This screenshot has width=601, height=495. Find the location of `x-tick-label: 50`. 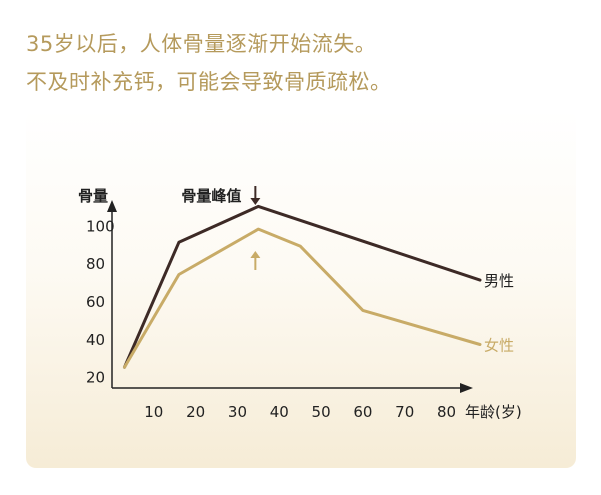

x-tick-label: 50 is located at coordinates (321, 412).